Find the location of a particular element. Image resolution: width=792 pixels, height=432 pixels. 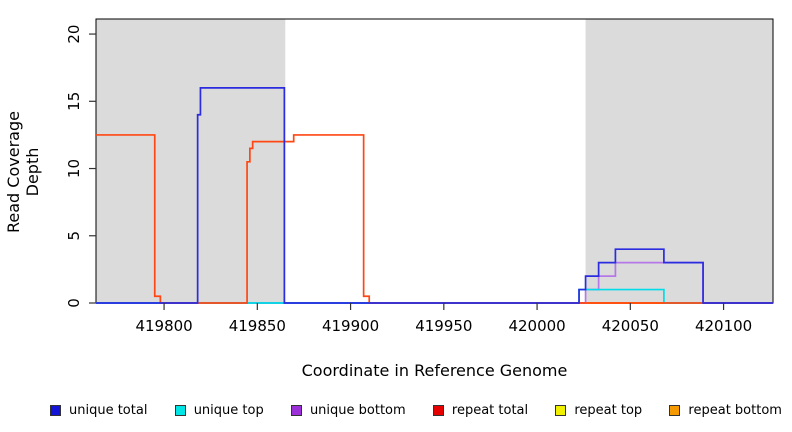

legend-label: repeat total is located at coordinates (490, 410).